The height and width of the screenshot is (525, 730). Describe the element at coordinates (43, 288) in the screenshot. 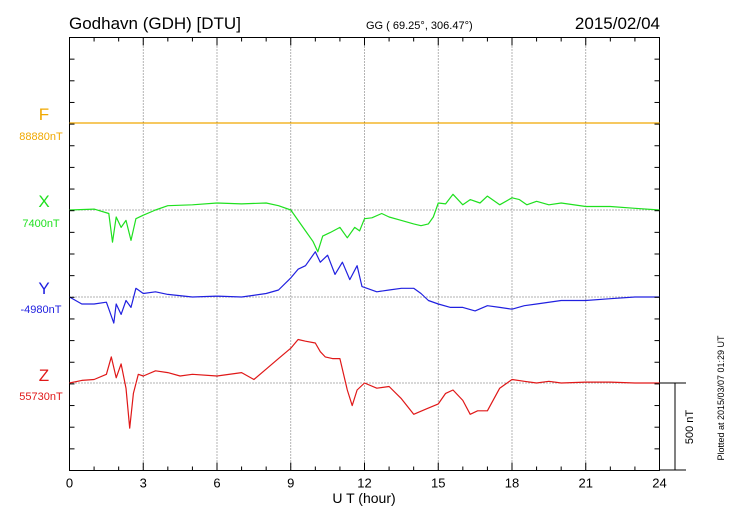

I see `series-name-y: Y` at that location.